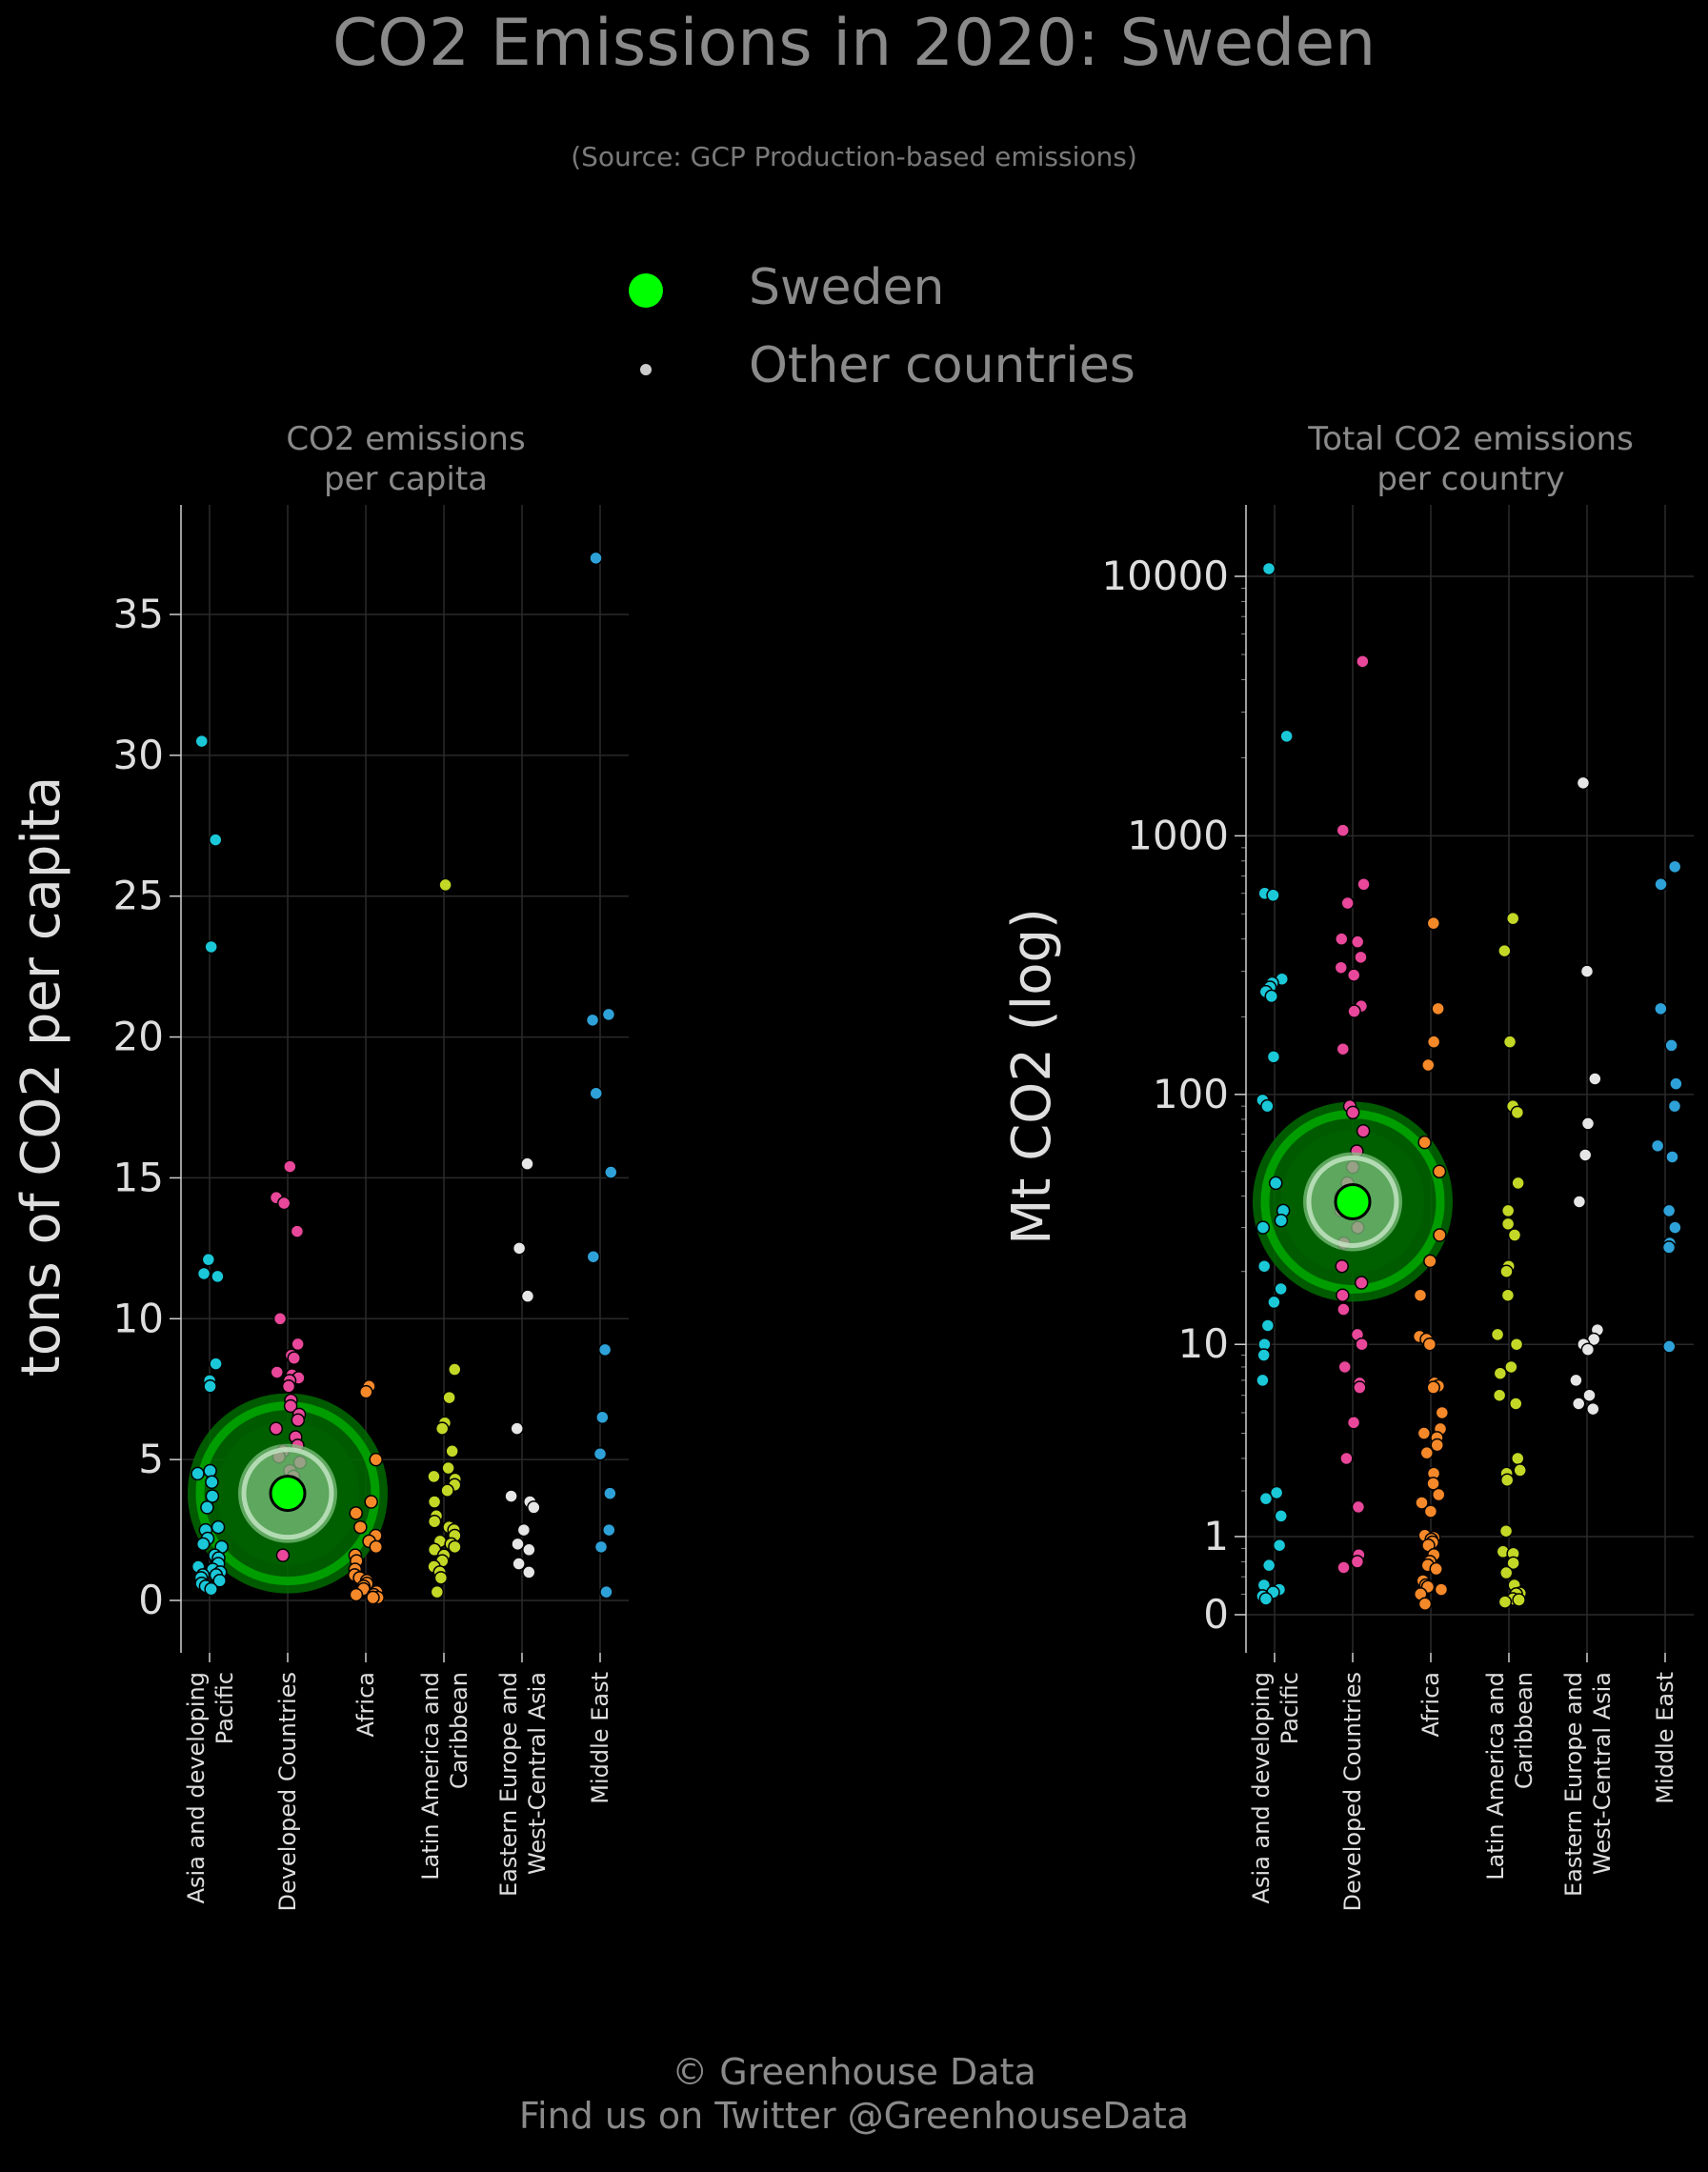 The width and height of the screenshot is (1708, 2172). Describe the element at coordinates (1290, 1708) in the screenshot. I see `x-tick-label-line: Pacific` at that location.